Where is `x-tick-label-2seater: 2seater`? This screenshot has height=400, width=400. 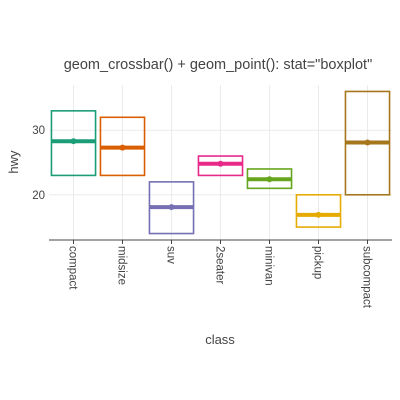 x-tick-label-2seater: 2seater is located at coordinates (220, 265).